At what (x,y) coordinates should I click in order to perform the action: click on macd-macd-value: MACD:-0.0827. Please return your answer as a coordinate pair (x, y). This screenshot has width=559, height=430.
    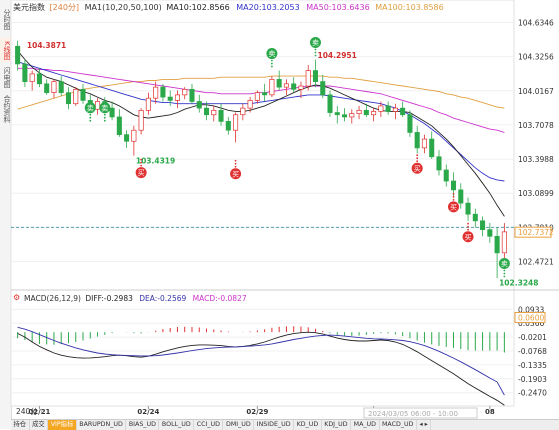
    Looking at the image, I should click on (220, 298).